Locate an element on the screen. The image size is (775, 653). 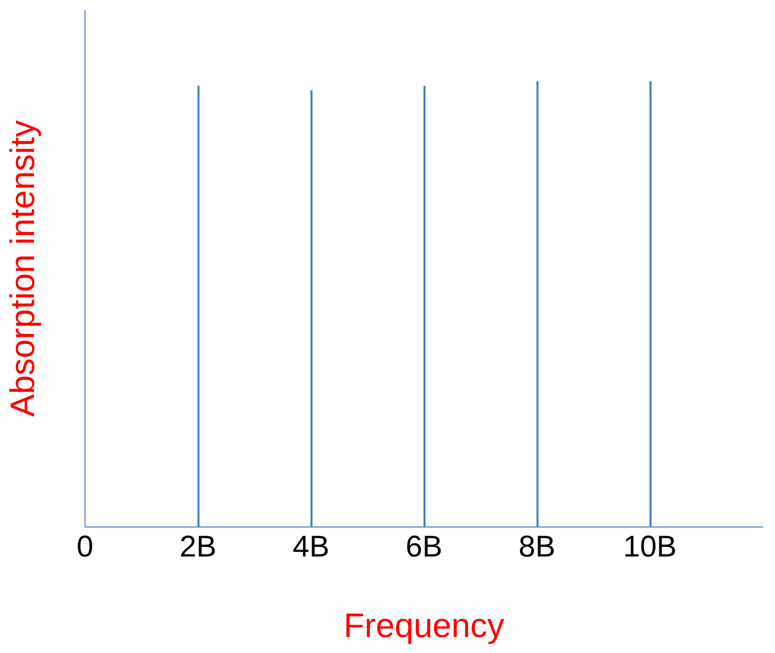
x-tick-label: 6B is located at coordinates (424, 547).